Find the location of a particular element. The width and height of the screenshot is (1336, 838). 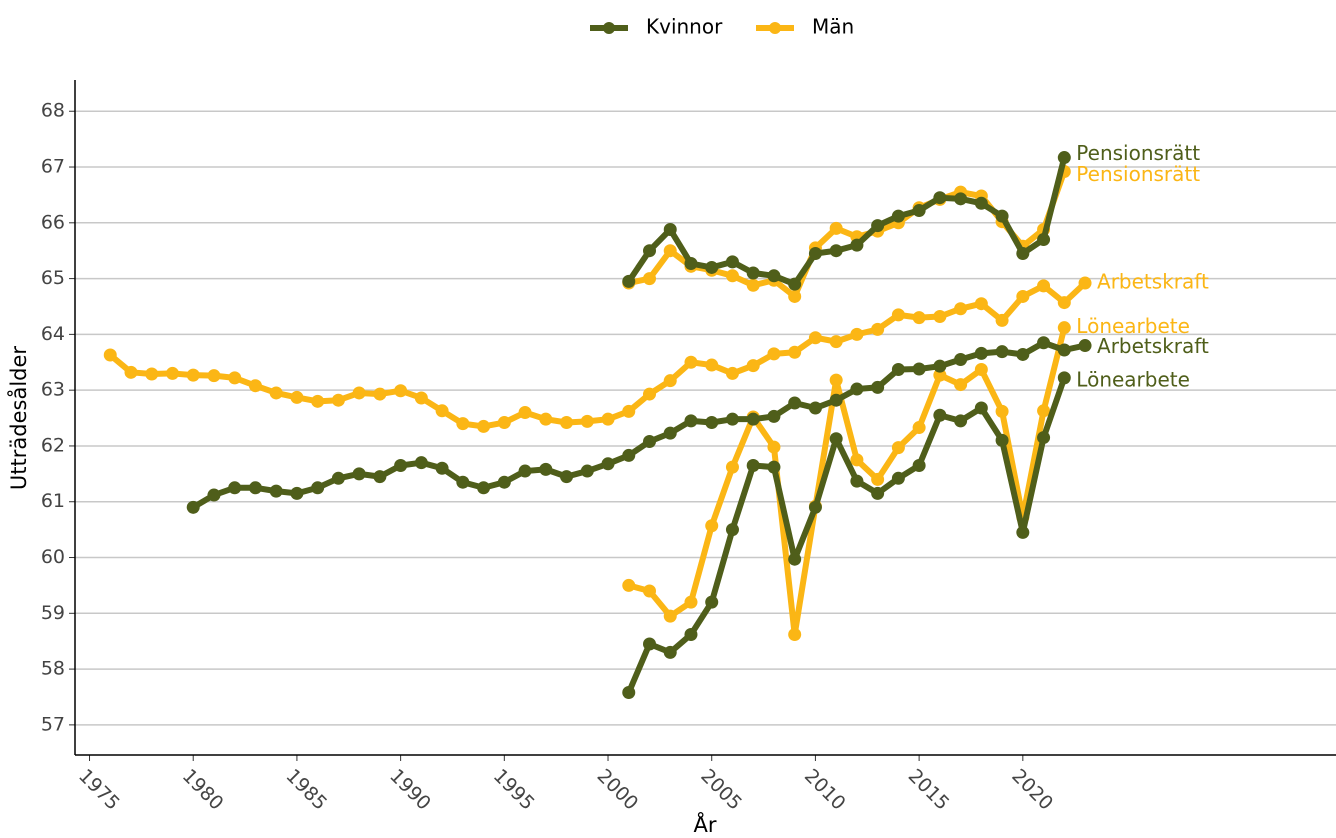

y-tick-label: 60 is located at coordinates (53, 557).